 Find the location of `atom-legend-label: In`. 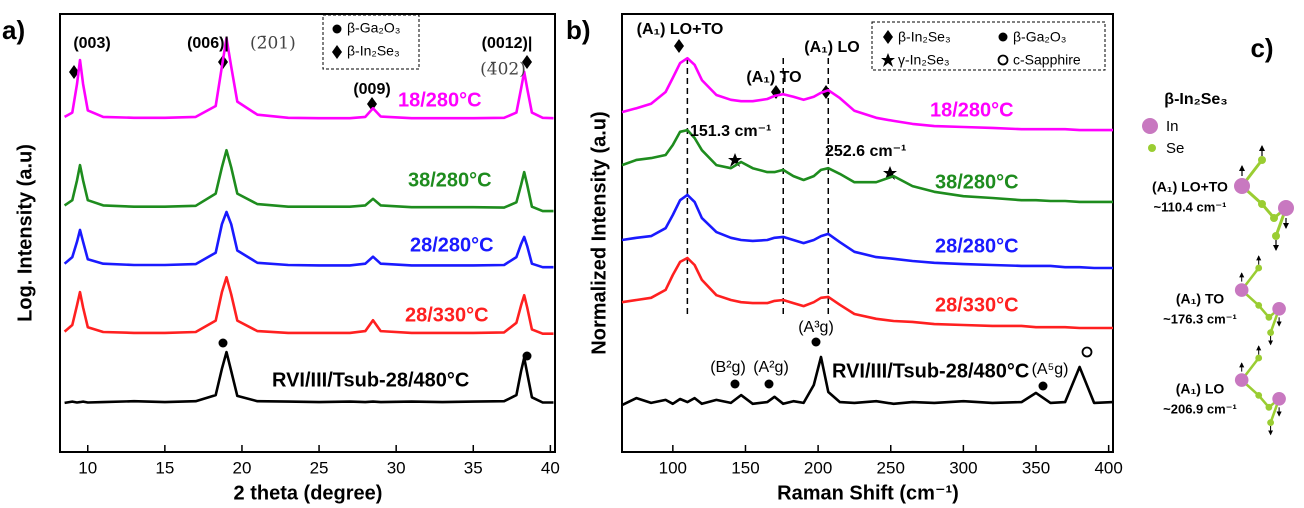

atom-legend-label: In is located at coordinates (1172, 126).